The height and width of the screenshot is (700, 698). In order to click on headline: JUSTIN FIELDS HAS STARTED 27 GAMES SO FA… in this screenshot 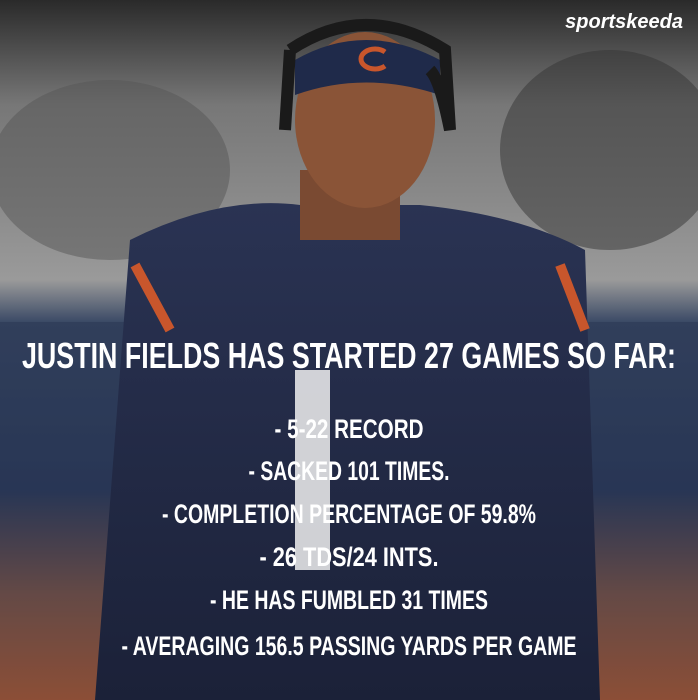, I will do `click(349, 355)`.